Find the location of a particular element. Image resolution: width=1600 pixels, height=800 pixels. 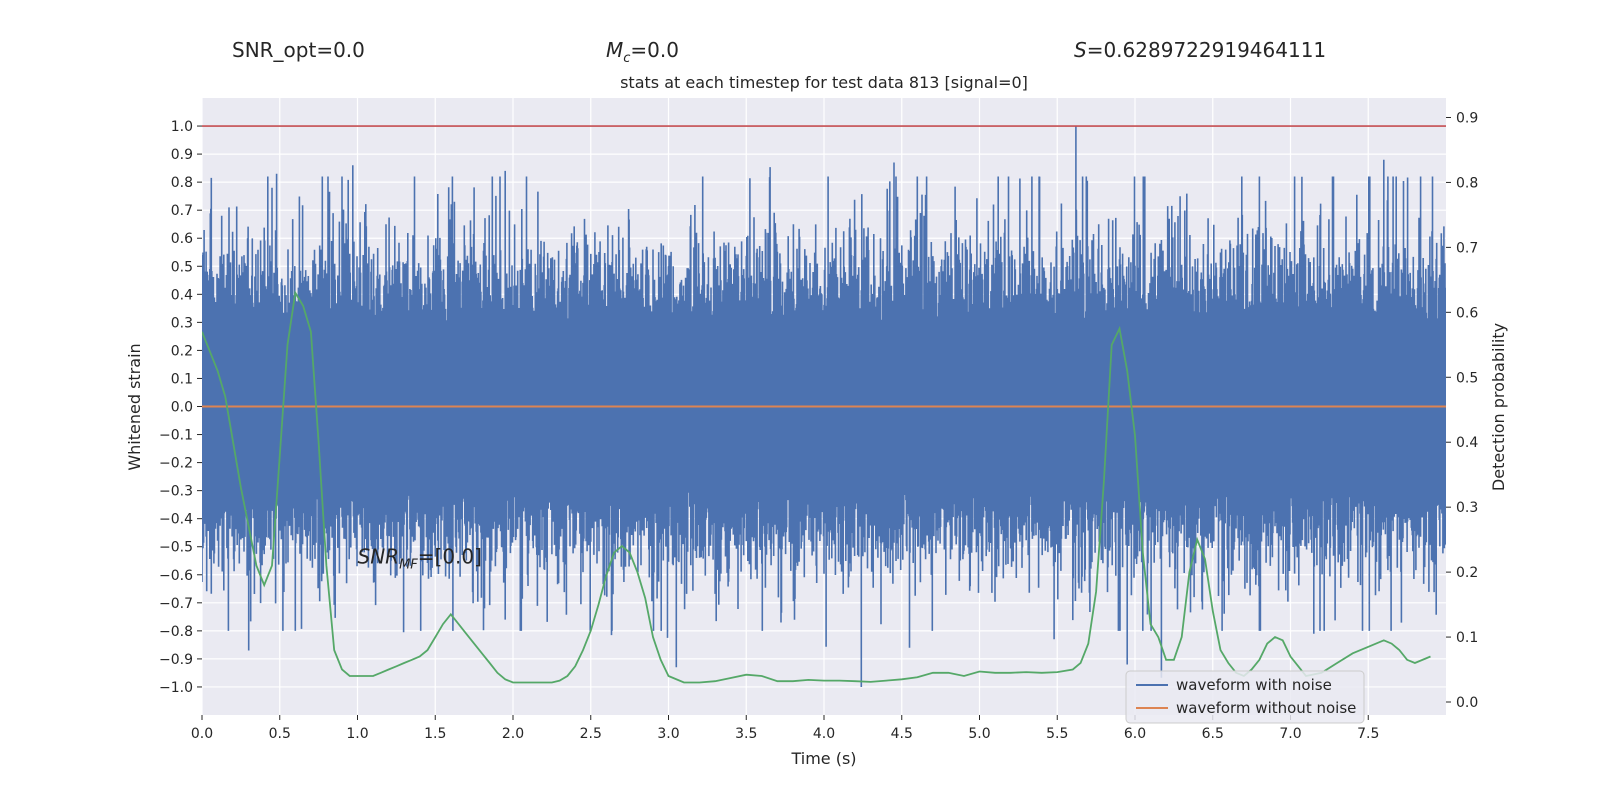

chirp-mass-value: =0.0 is located at coordinates (654, 50).